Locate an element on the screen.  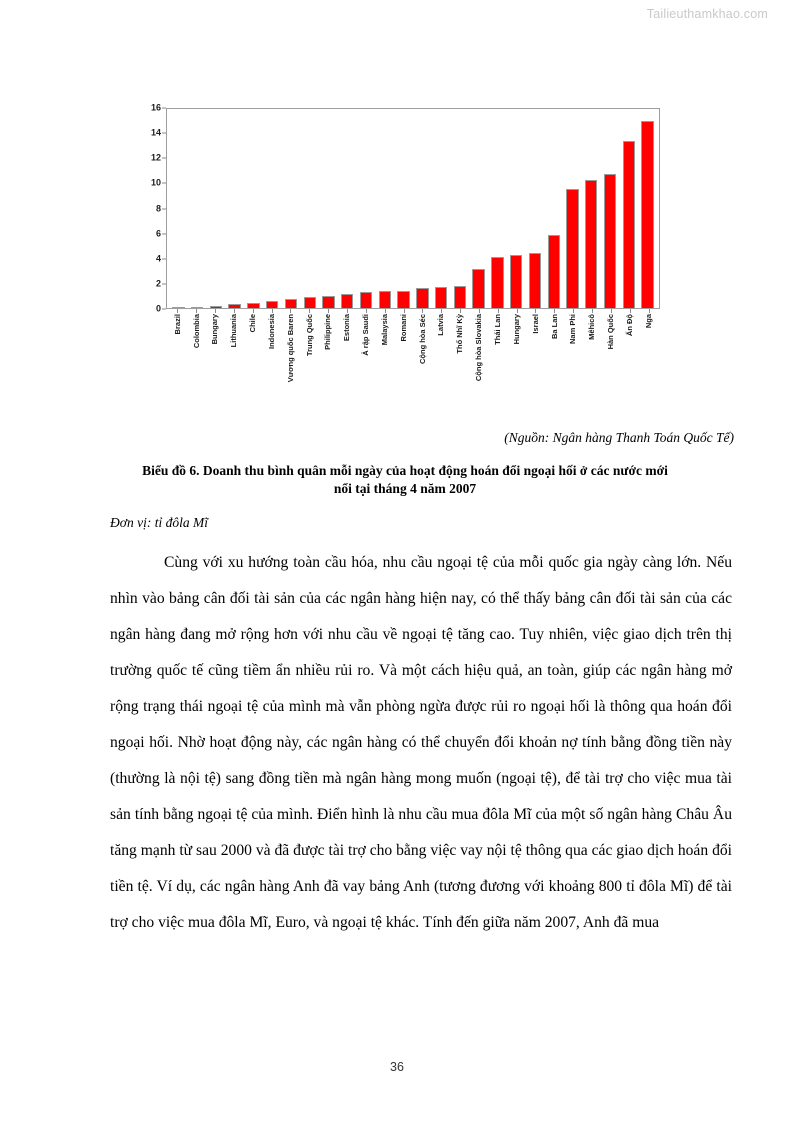
x-label-slot: Ả rập Saudi is located at coordinates (365, 360).